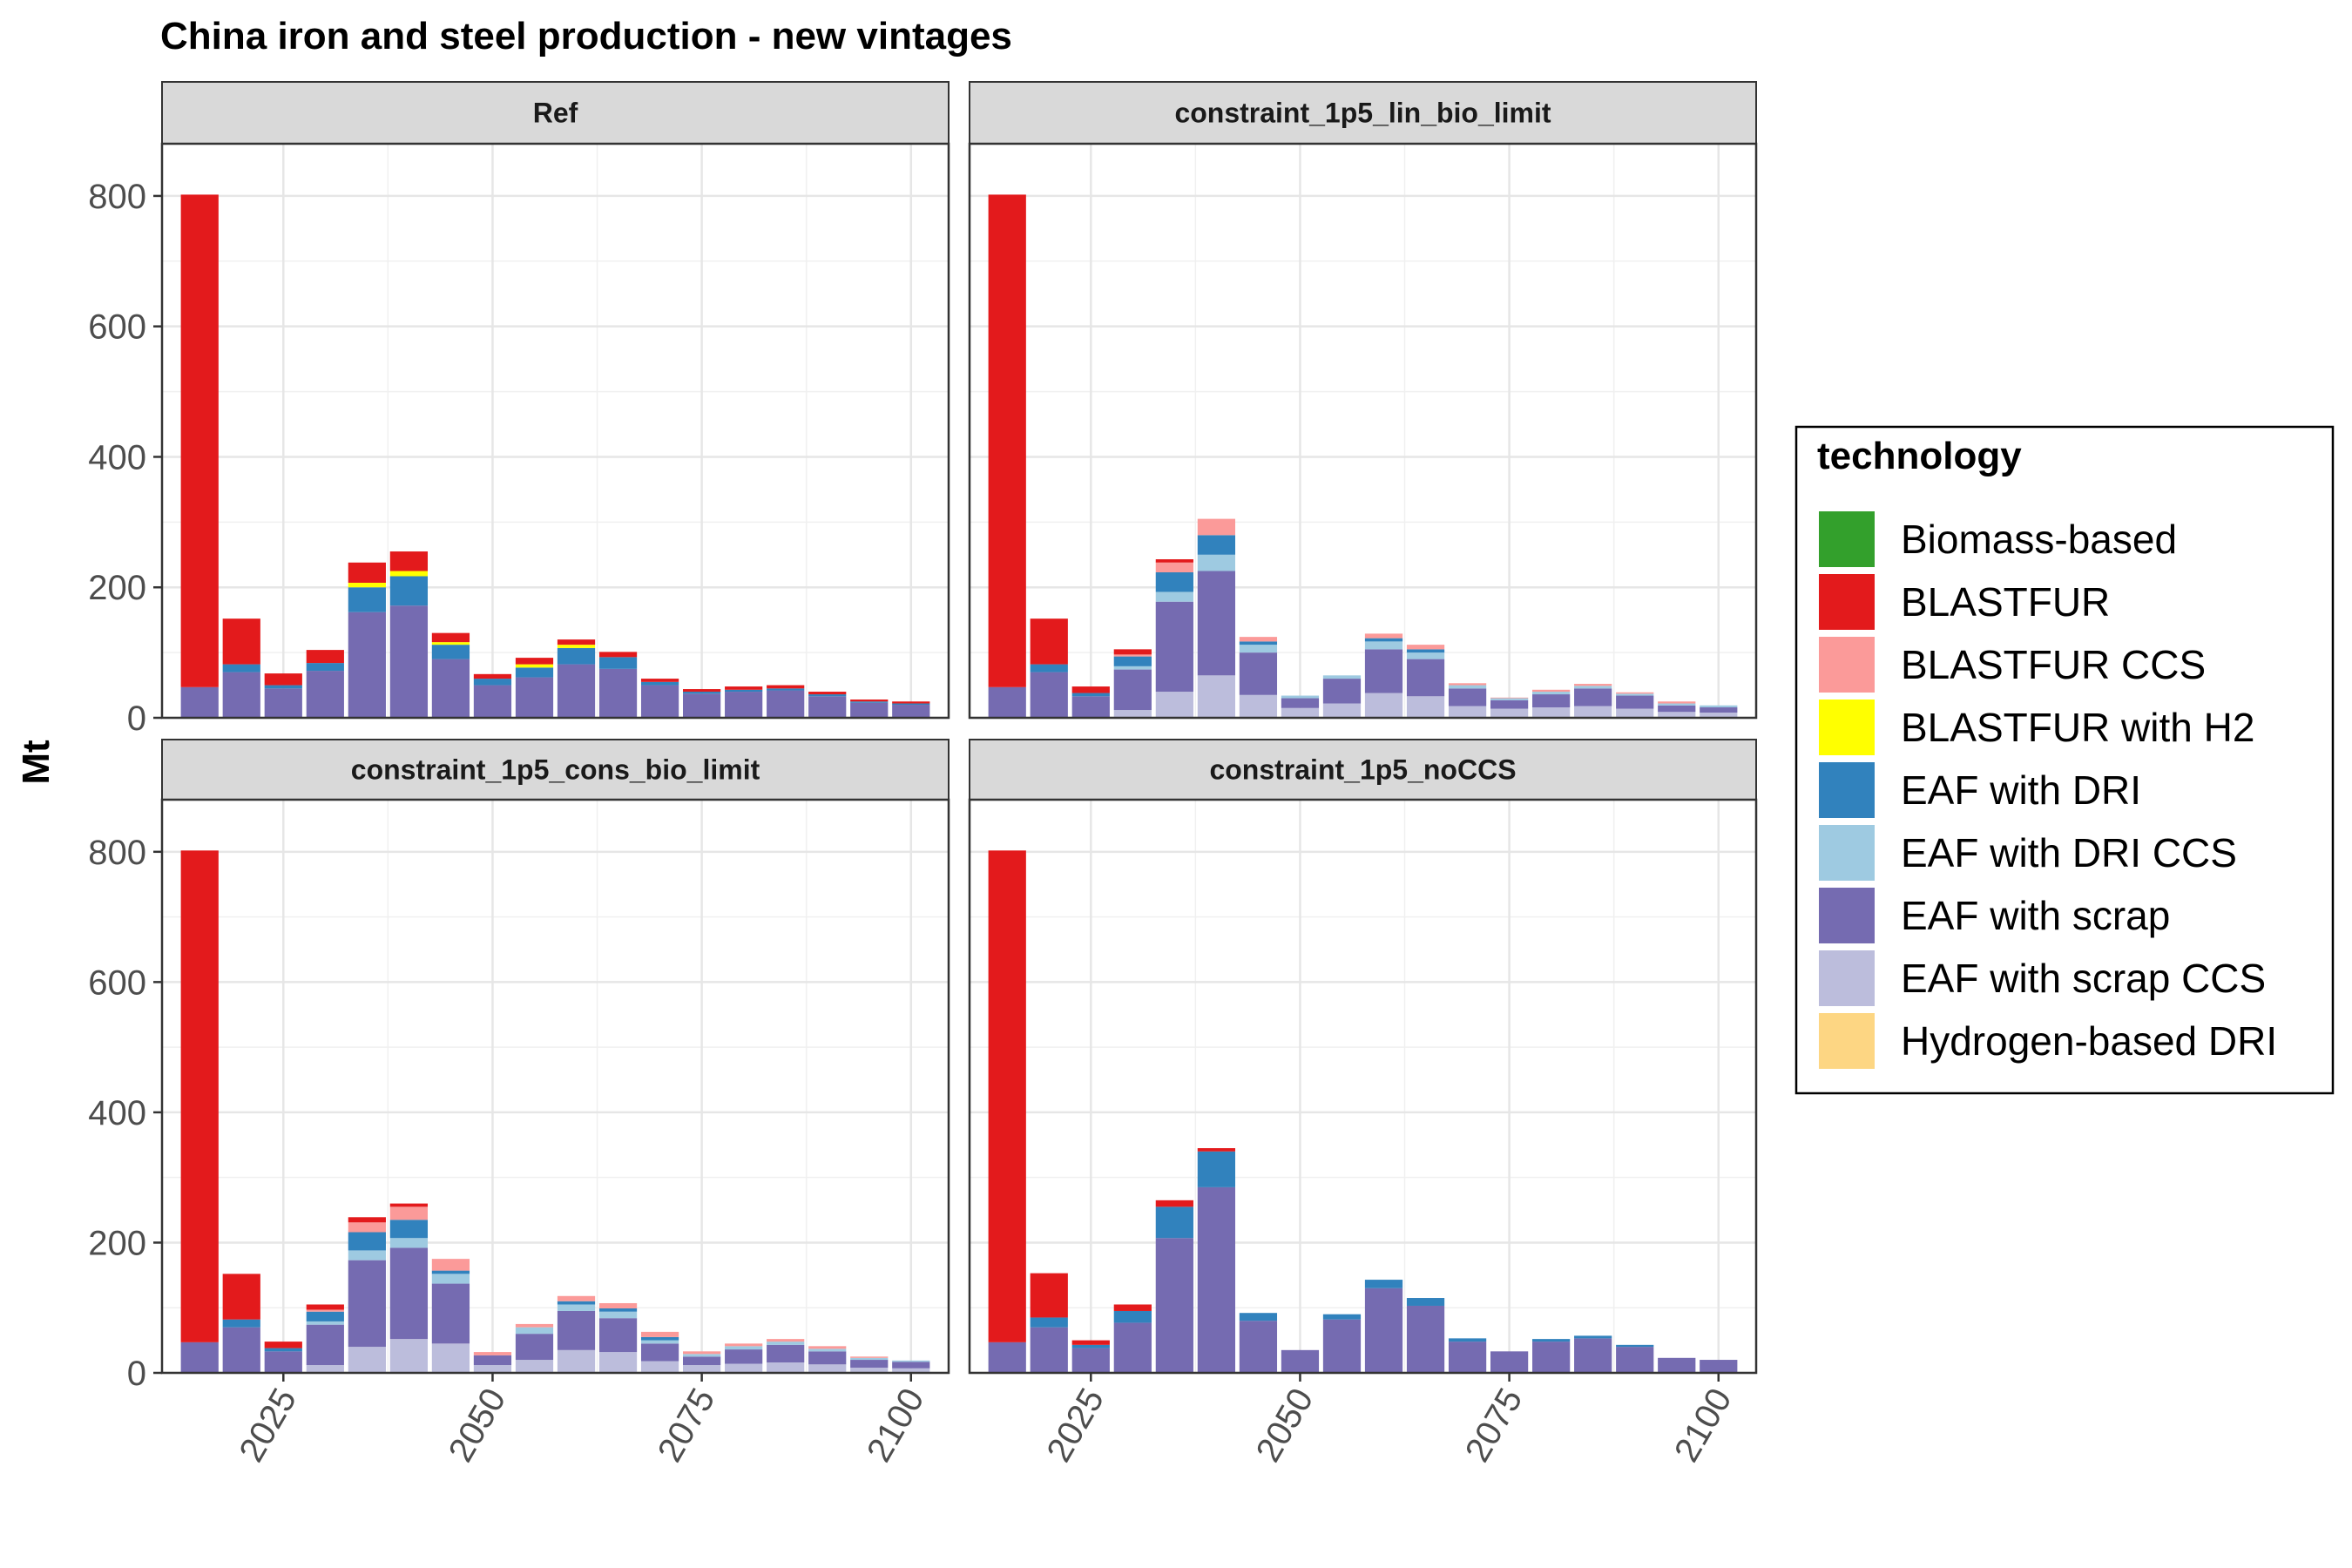 This screenshot has height=1568, width=2352. What do you see at coordinates (2021, 790) in the screenshot?
I see `legend-label: EAF with DRI` at bounding box center [2021, 790].